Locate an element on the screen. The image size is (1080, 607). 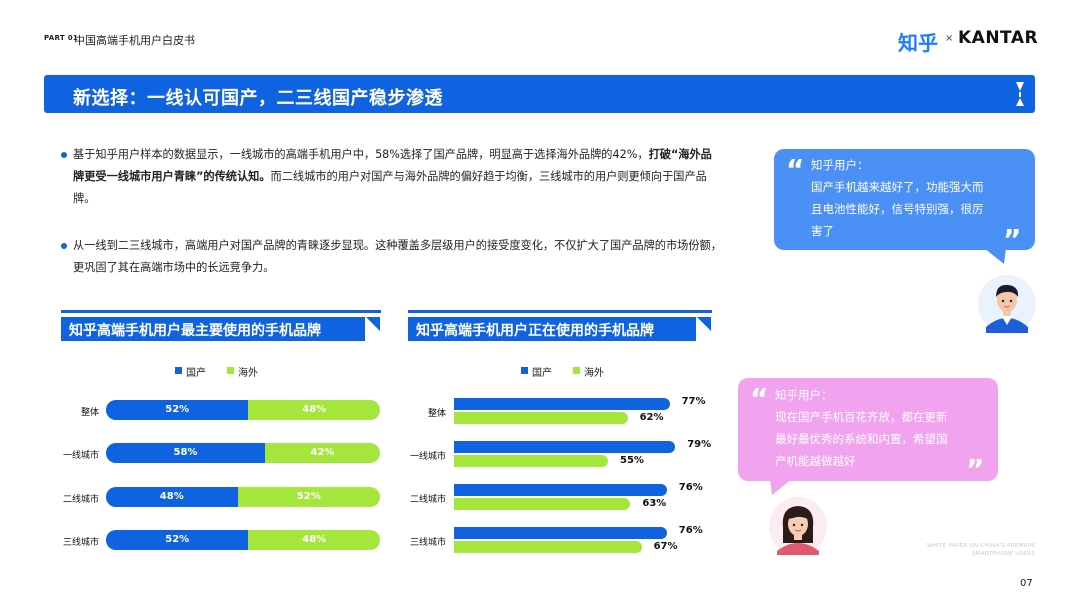
quote-1-line-2: 且电池性能好，信号特别强，很厉 is located at coordinates (897, 209).